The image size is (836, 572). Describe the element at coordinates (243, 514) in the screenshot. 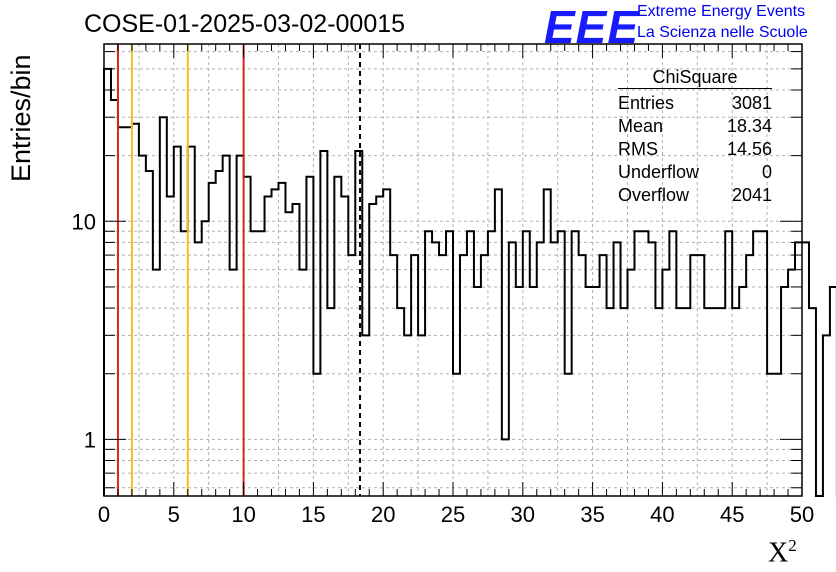

I see `x-tick-label: 10` at that location.